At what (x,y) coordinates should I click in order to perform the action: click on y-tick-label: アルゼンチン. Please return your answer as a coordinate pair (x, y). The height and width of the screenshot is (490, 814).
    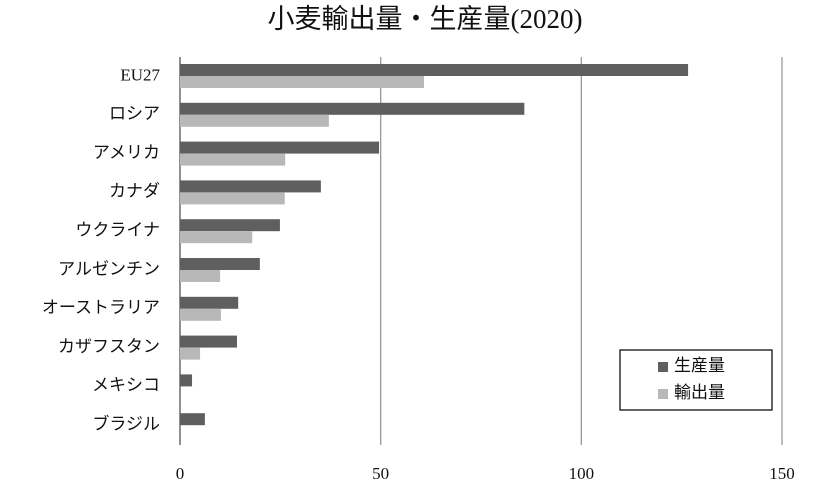
    Looking at the image, I should click on (109, 268).